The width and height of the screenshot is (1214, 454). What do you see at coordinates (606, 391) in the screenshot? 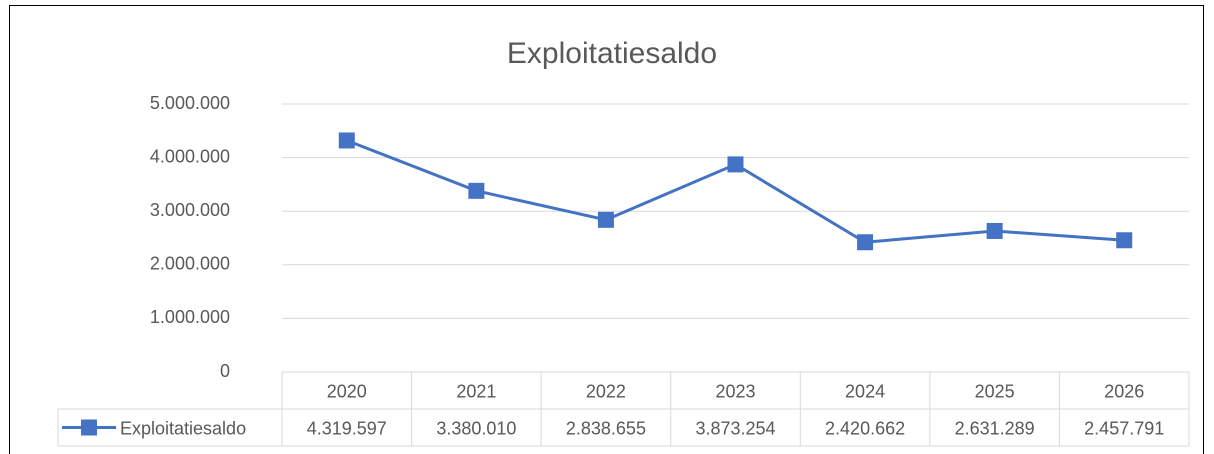
I see `x-tick-label: 2022` at bounding box center [606, 391].